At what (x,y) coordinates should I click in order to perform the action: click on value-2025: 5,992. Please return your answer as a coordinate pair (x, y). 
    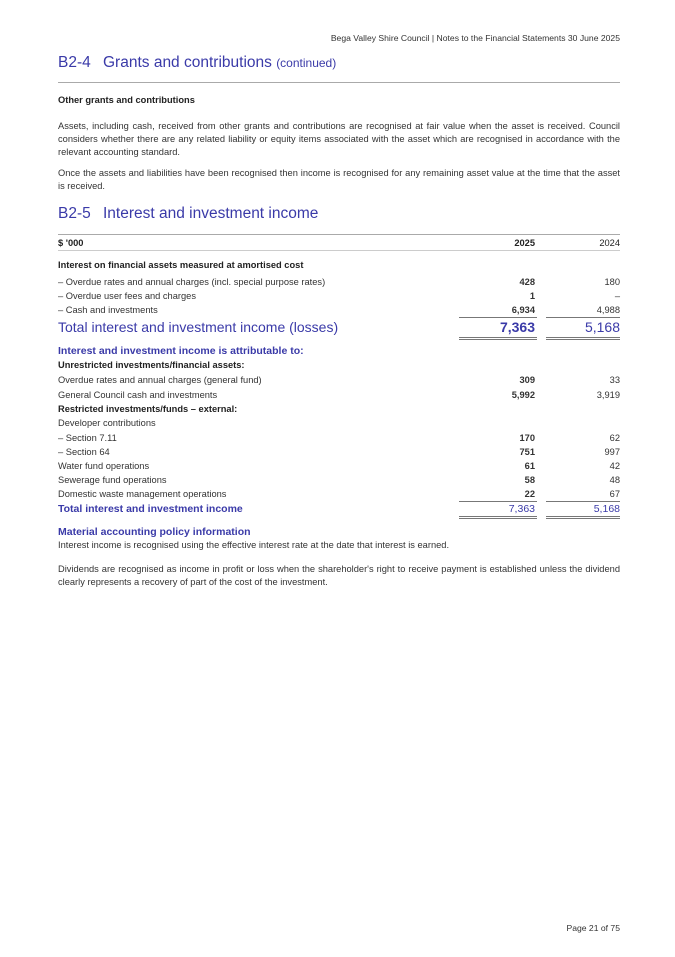
    Looking at the image, I should click on (523, 395).